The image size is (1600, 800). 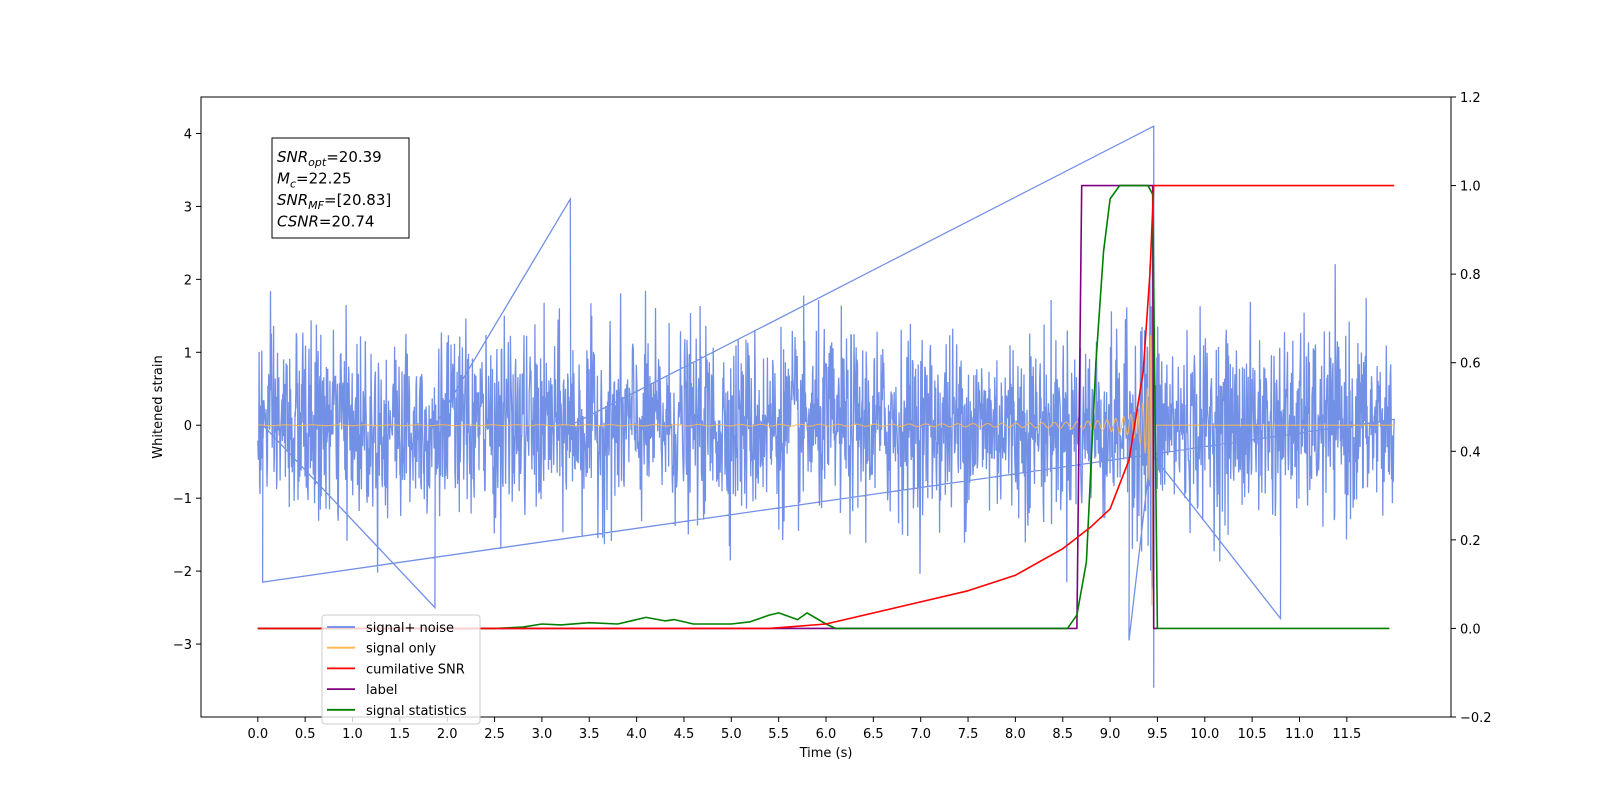 I want to click on y-right-tick-label: 0.2, so click(x=1470, y=541).